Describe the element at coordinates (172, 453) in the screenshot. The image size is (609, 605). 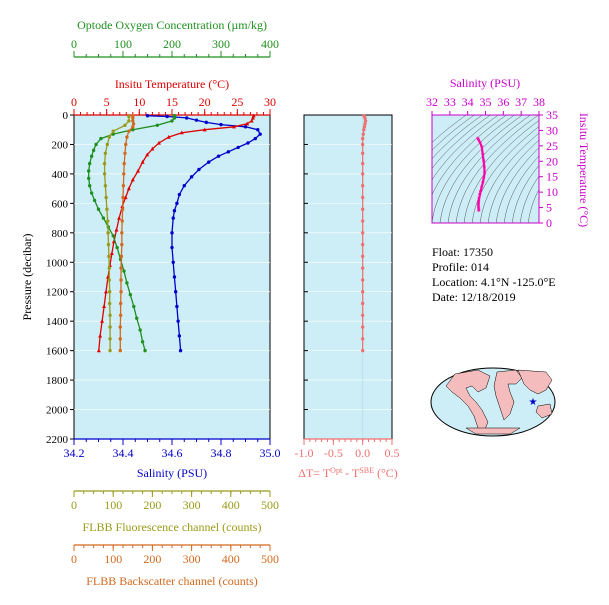
I see `tick-label: 34.6` at that location.